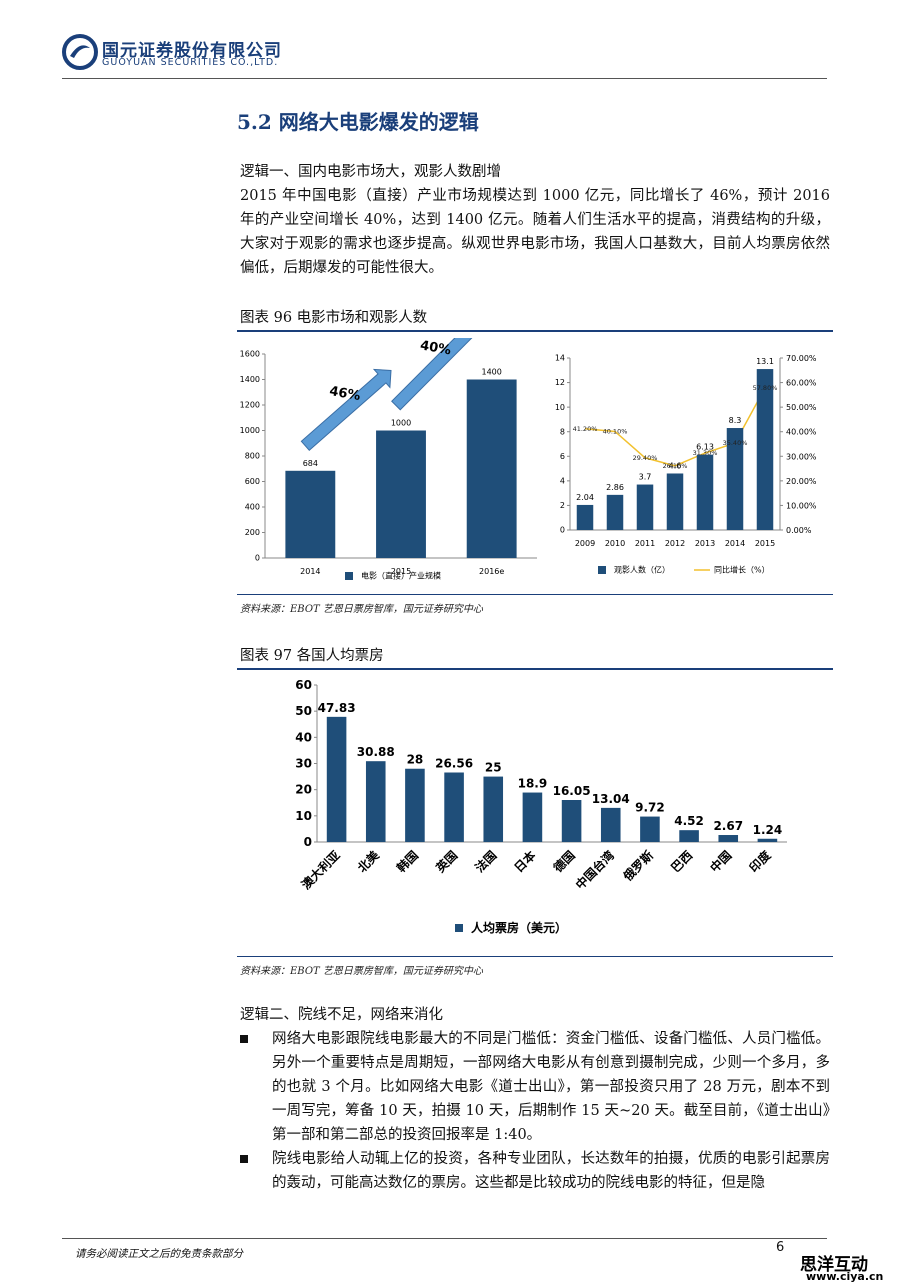 The width and height of the screenshot is (910, 1286). What do you see at coordinates (250, 379) in the screenshot?
I see `y-tick-label: 1400` at bounding box center [250, 379].